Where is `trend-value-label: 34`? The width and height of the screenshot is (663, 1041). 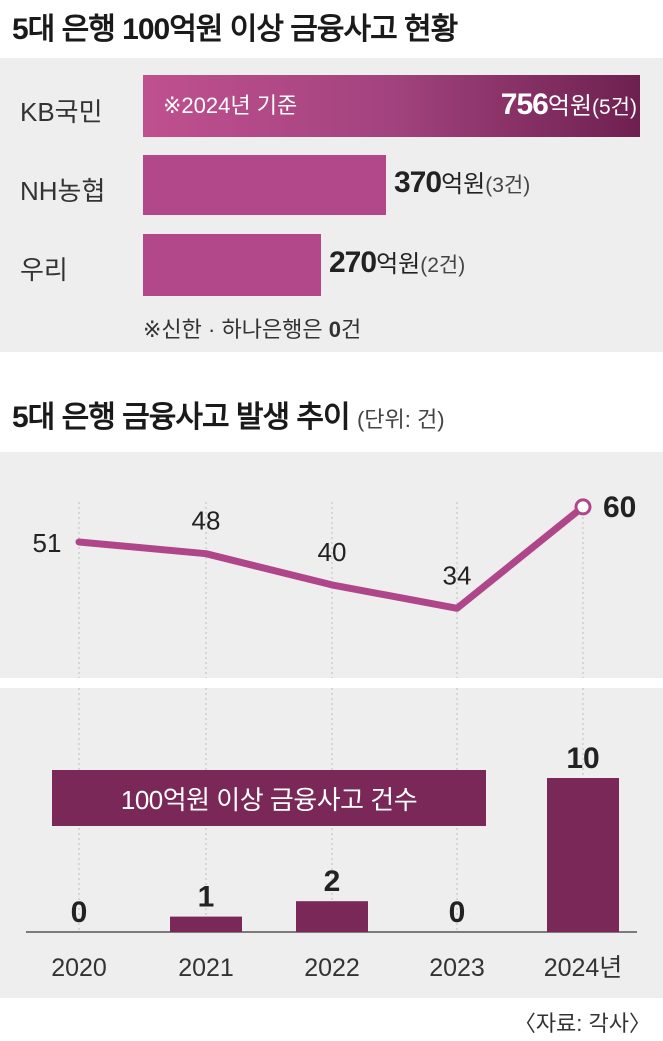
trend-value-label: 34 is located at coordinates (457, 575).